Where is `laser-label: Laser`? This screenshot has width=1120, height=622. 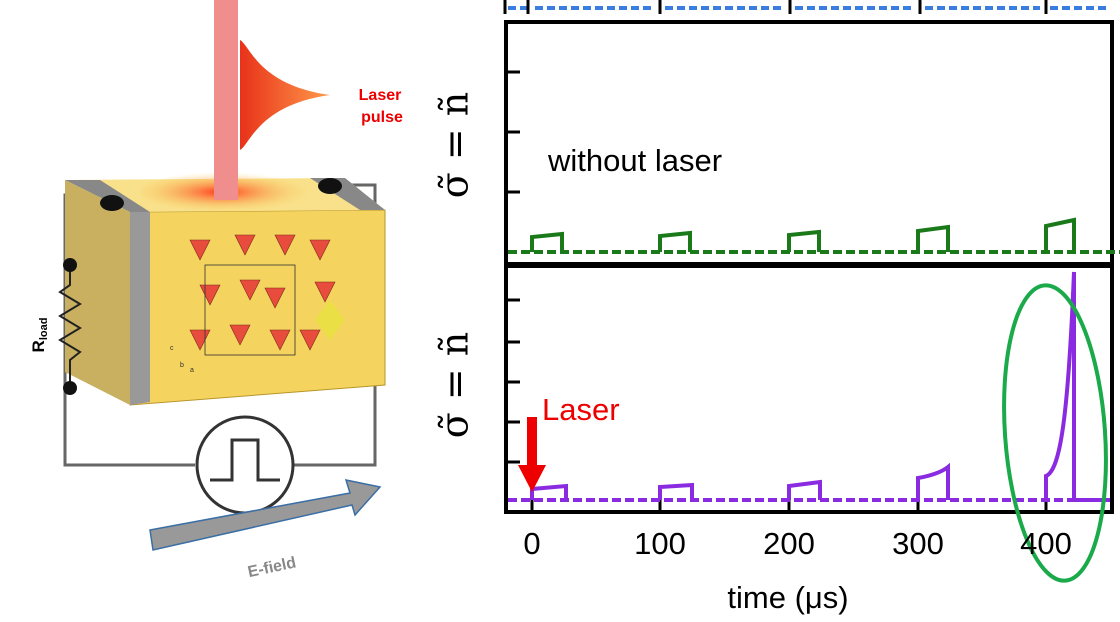 laser-label: Laser is located at coordinates (380, 95).